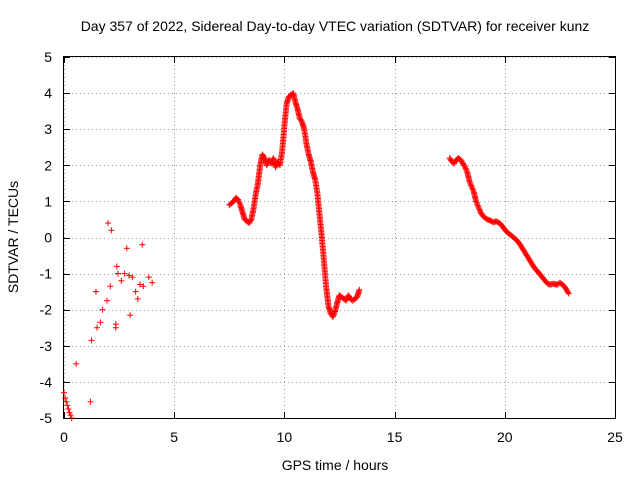 The image size is (640, 480). Describe the element at coordinates (48, 201) in the screenshot. I see `y-tick-label: 1` at that location.